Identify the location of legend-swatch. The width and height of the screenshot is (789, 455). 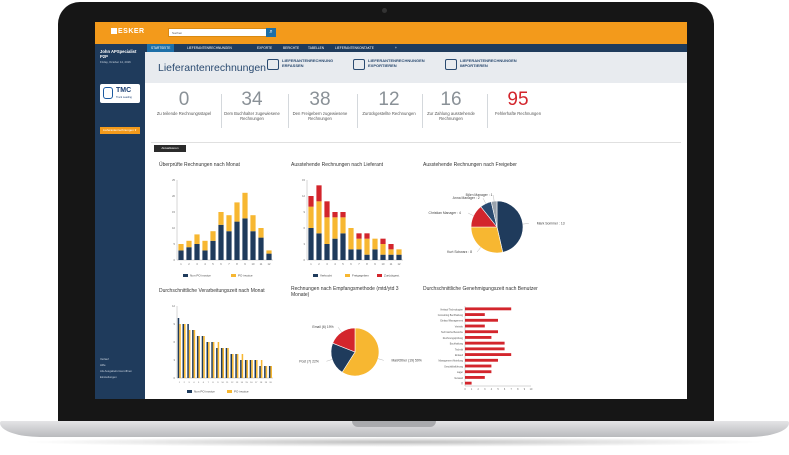
(233, 275).